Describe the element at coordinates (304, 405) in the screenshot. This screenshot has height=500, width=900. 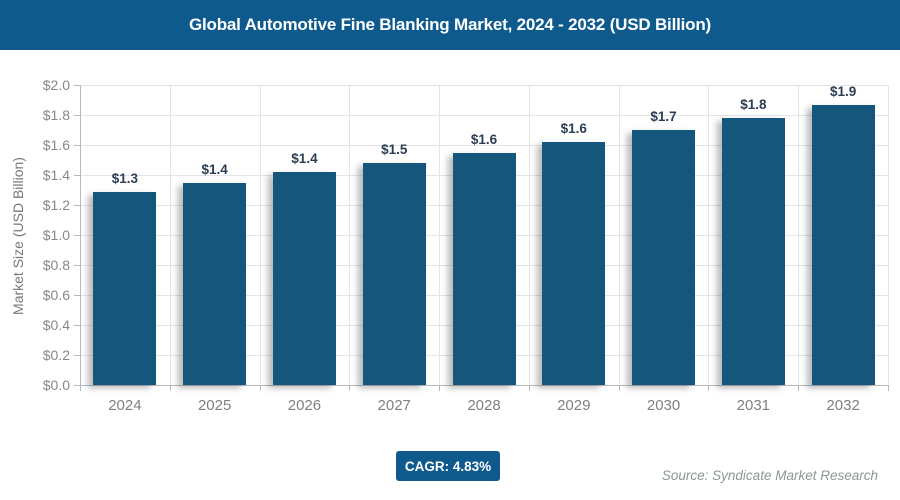
I see `x-axis-label: 2026` at that location.